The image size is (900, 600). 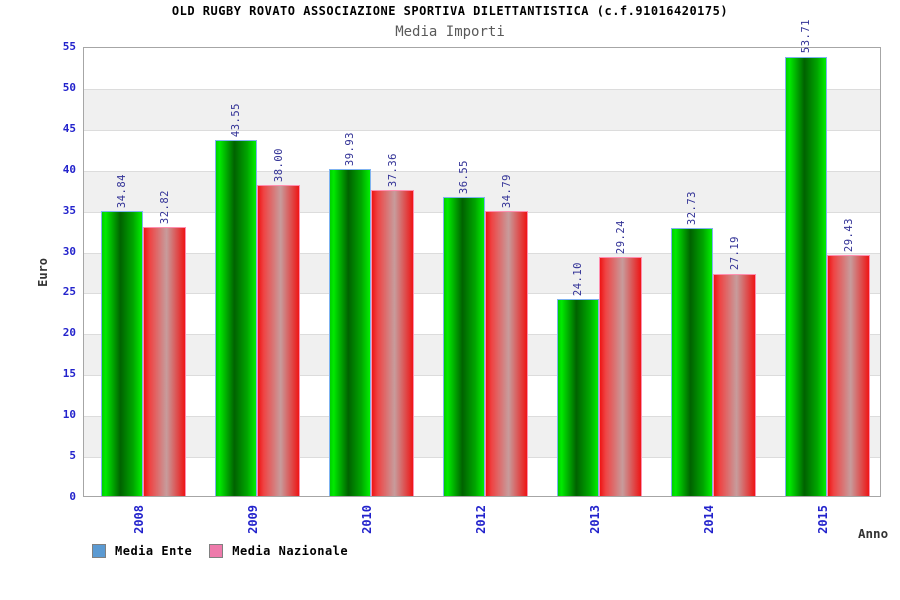 I want to click on bar-group-2013: 24.10 29.24, so click(x=597, y=272).